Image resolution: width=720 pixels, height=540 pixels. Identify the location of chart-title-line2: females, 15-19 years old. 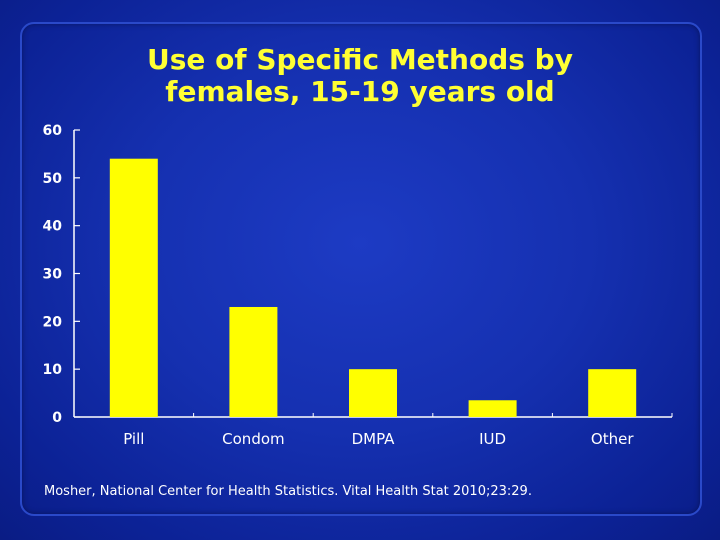
(360, 91).